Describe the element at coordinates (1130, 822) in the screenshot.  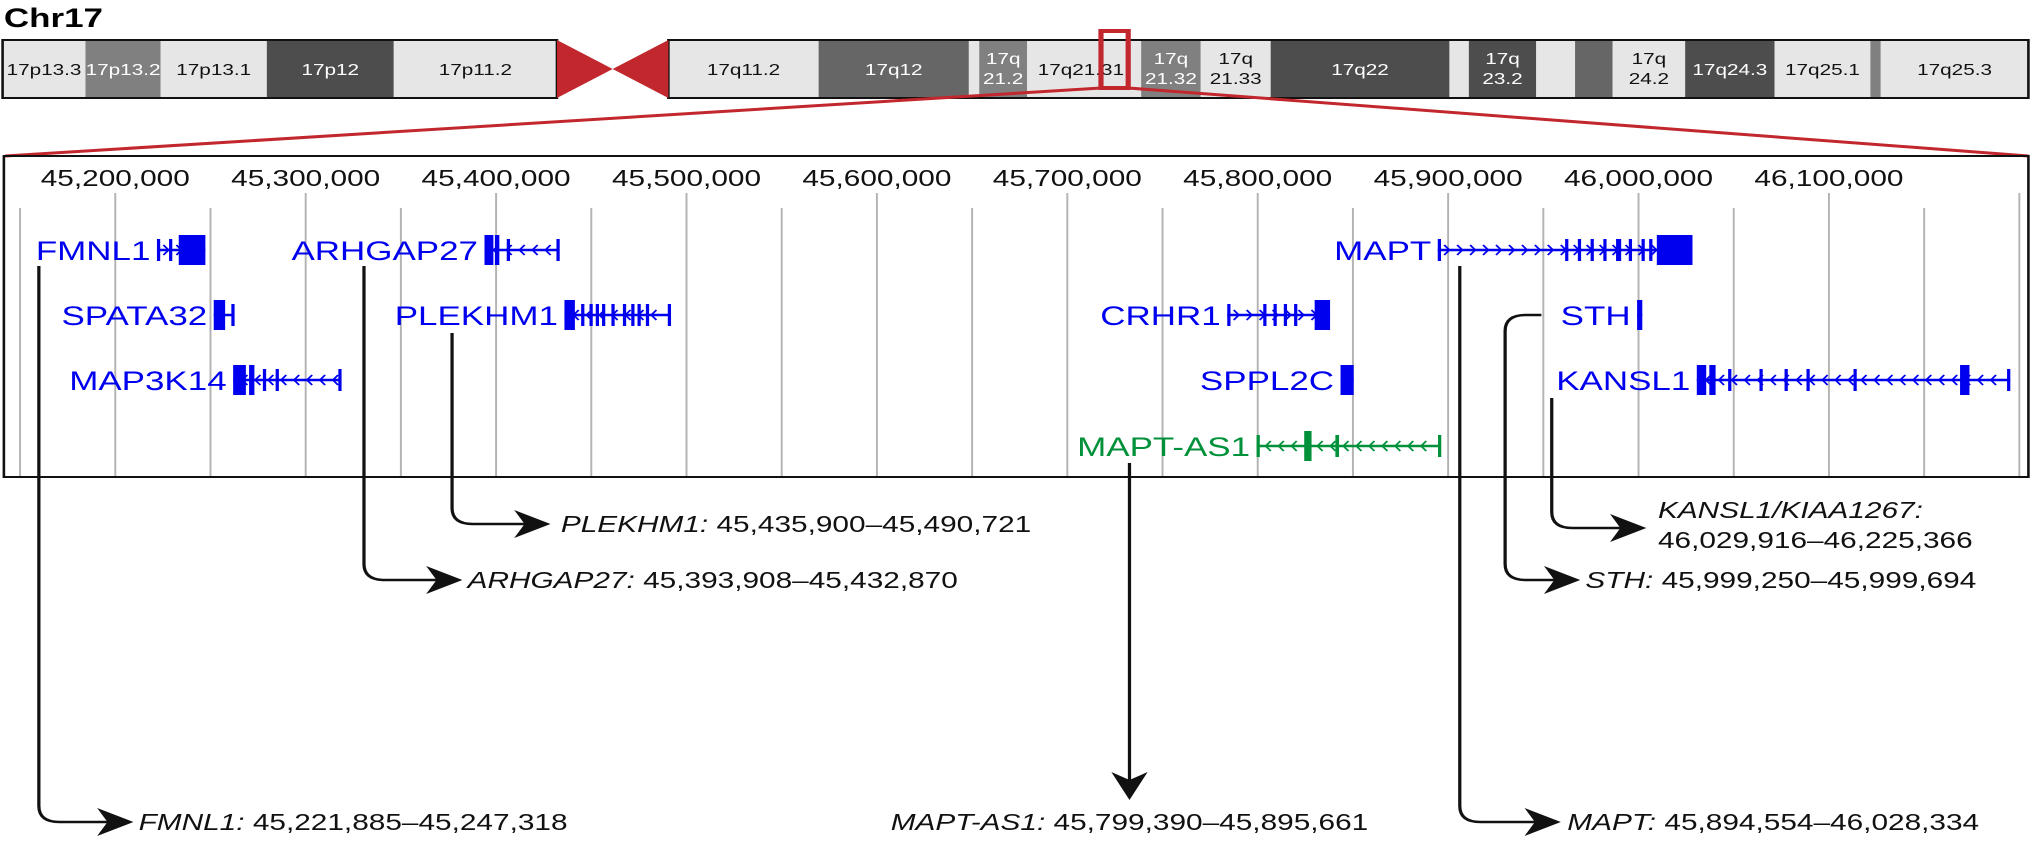
I see `callout-mapt-as1: MAPT-AS1: 45,799,390–45,895,661` at that location.